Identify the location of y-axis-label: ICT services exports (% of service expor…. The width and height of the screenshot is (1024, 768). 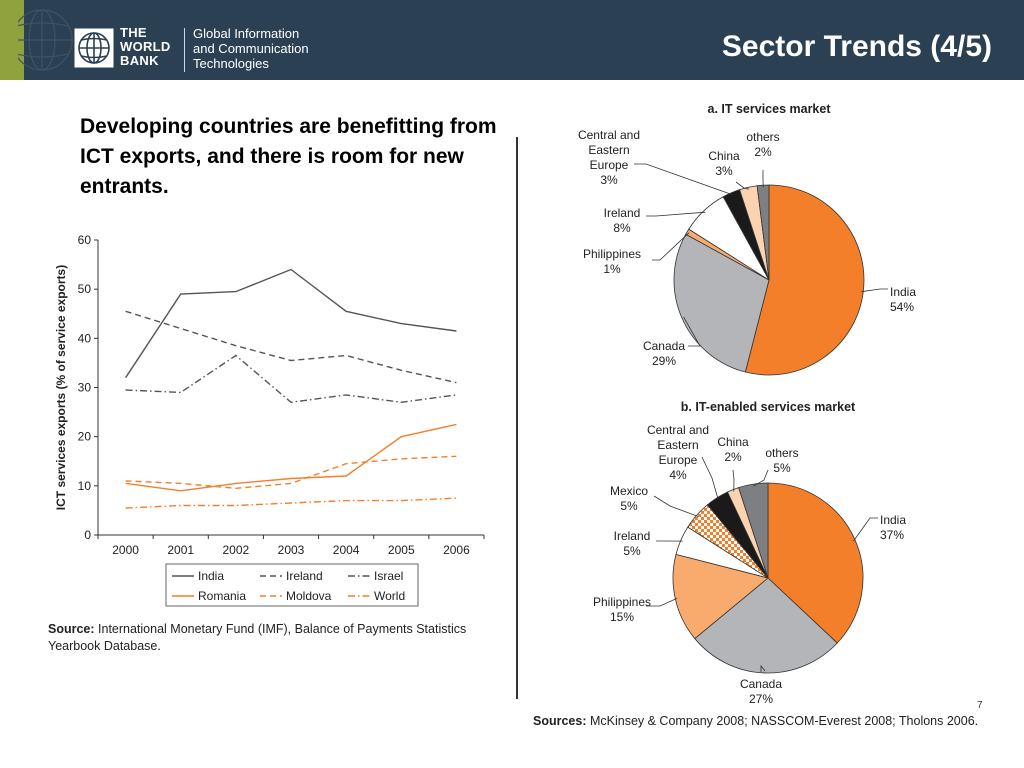
(61, 387).